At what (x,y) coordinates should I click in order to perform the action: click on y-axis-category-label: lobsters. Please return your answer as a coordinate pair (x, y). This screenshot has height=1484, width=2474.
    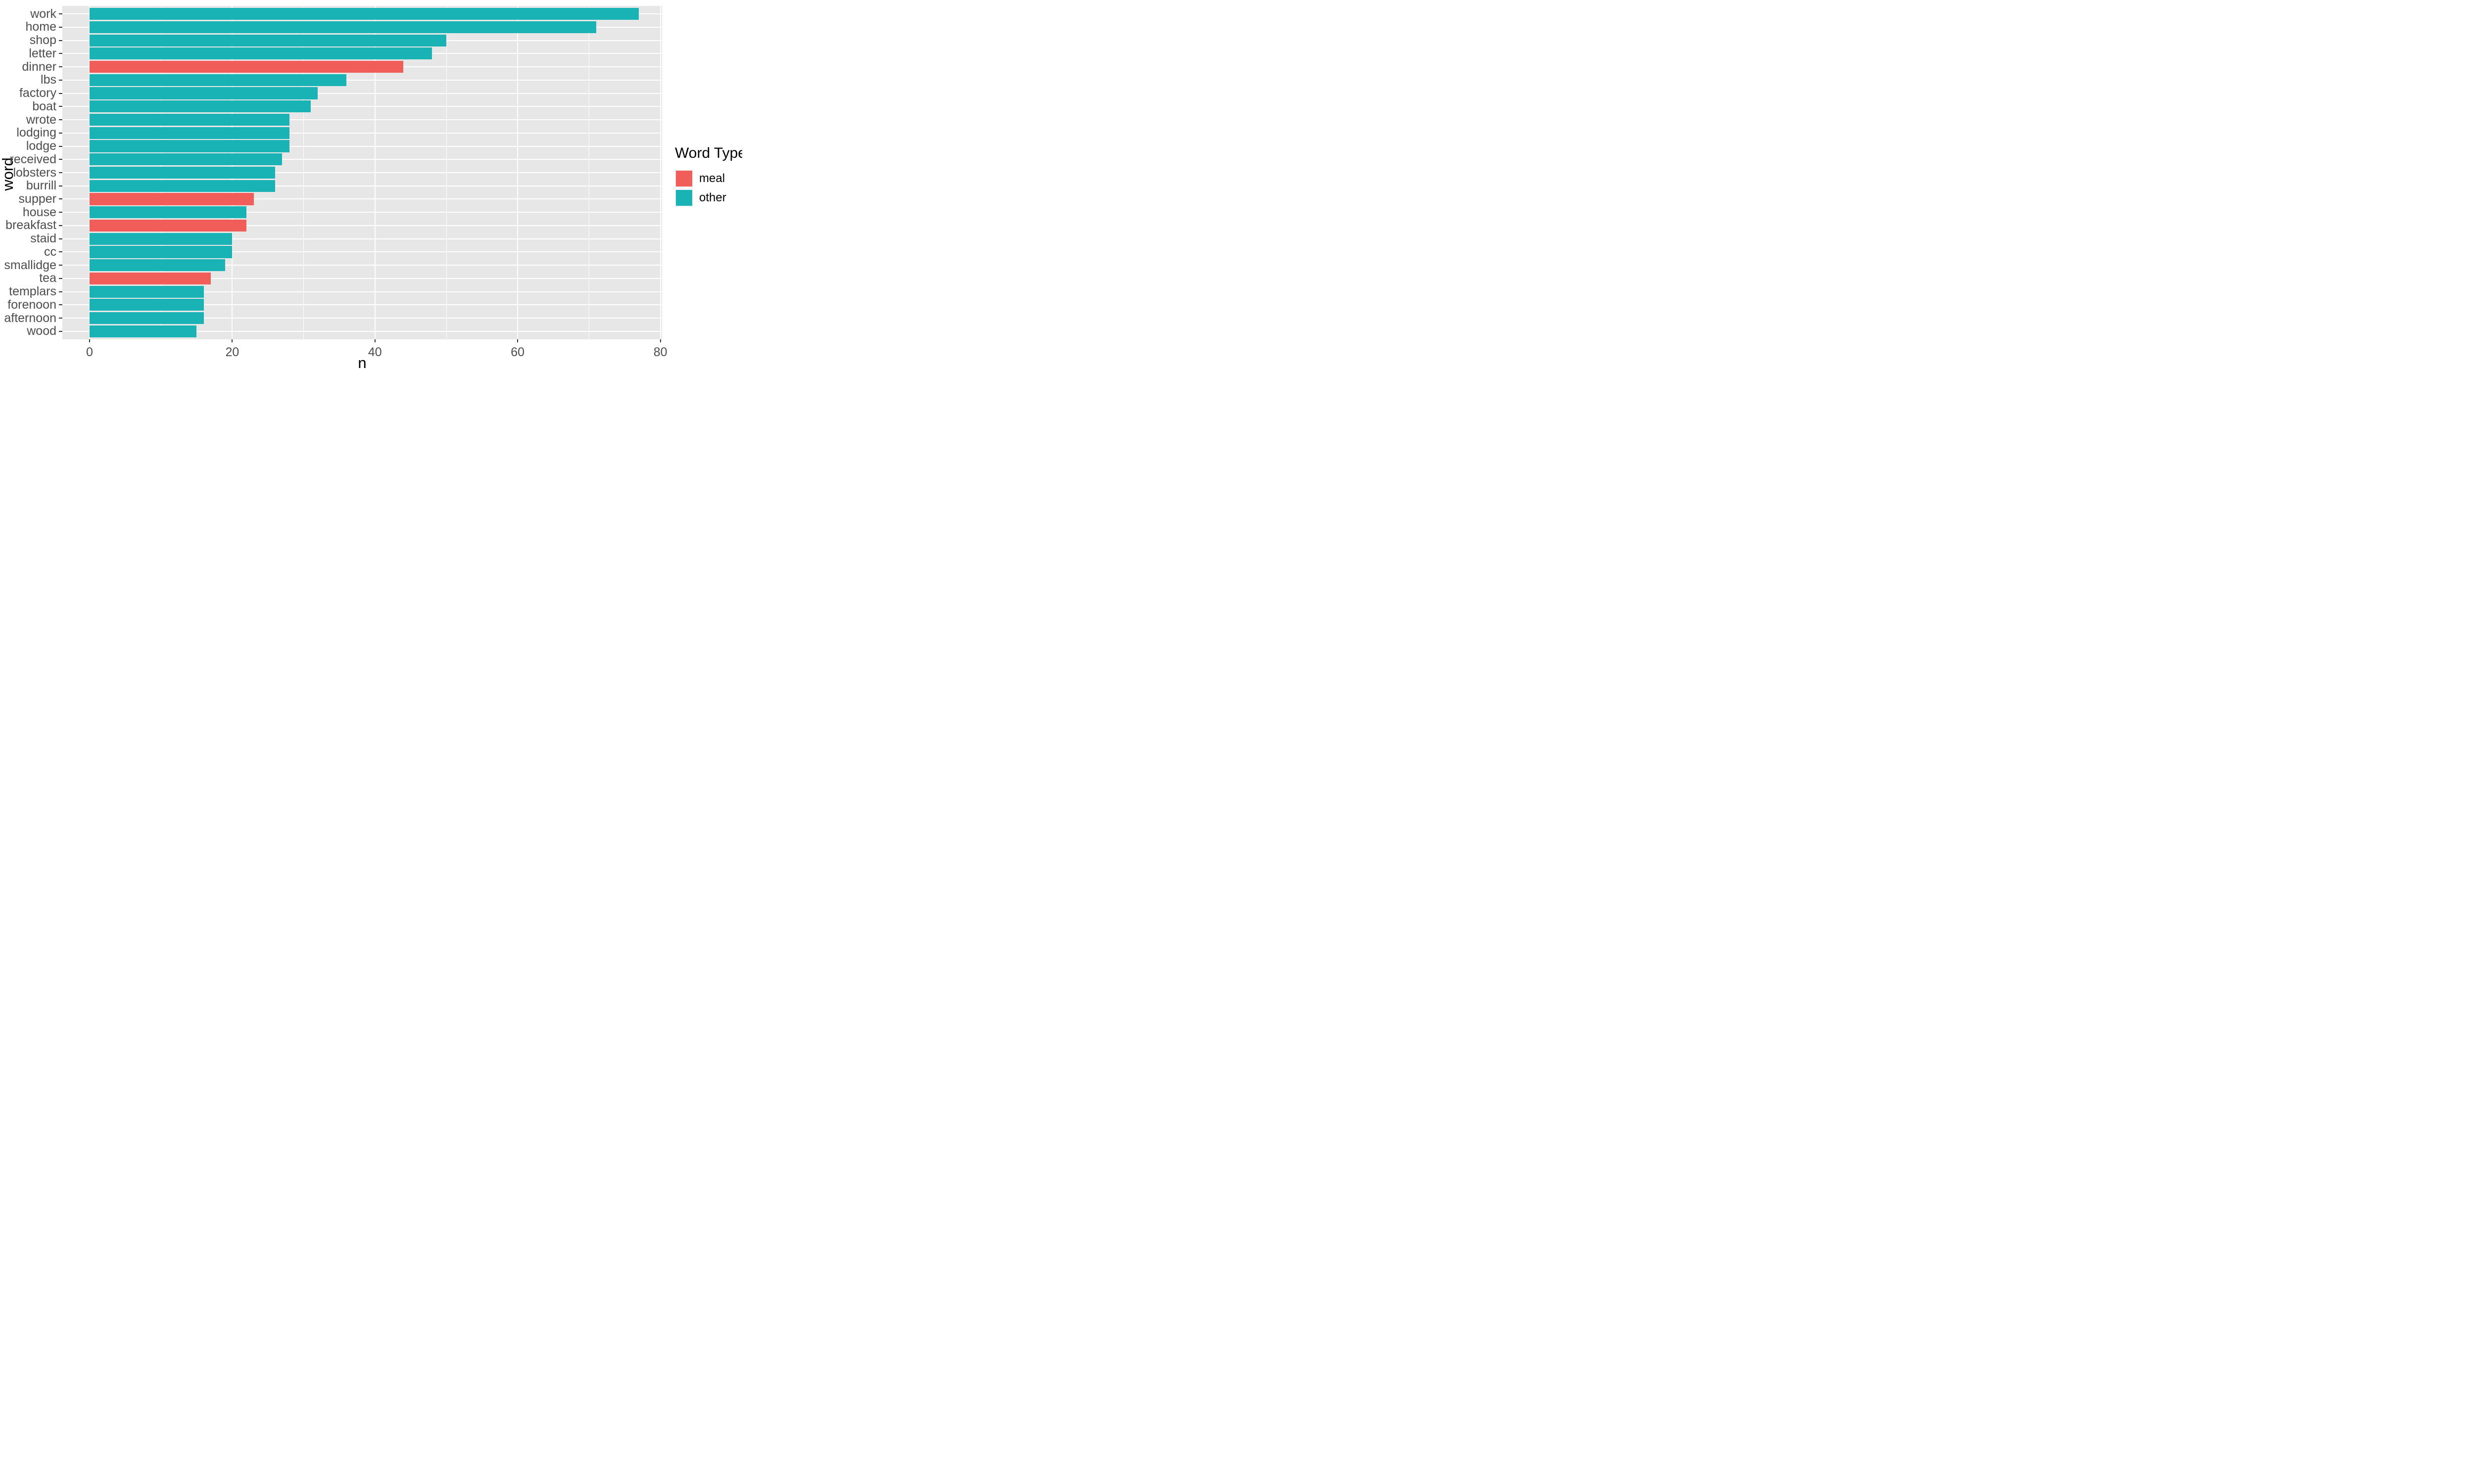
    Looking at the image, I should click on (35, 172).